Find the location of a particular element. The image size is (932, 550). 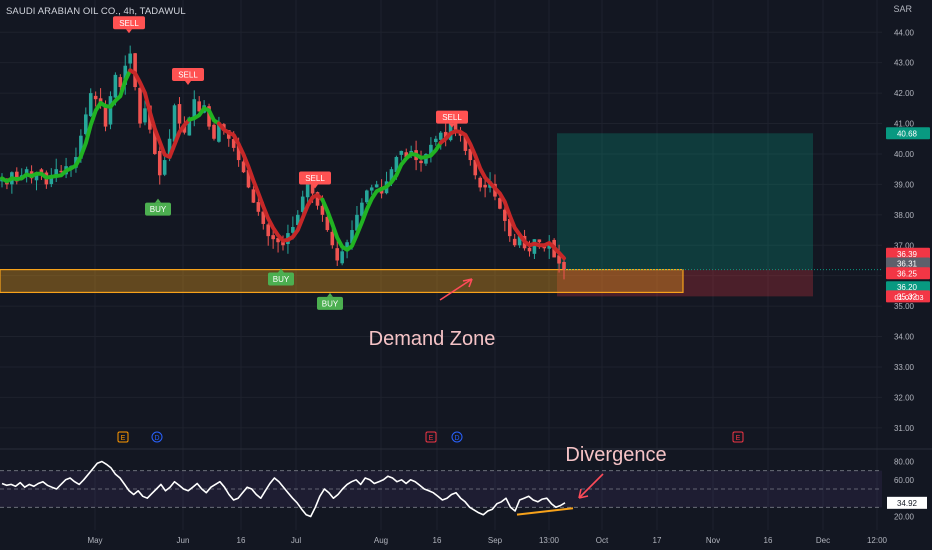

oscillator-line is located at coordinates (283, 489).